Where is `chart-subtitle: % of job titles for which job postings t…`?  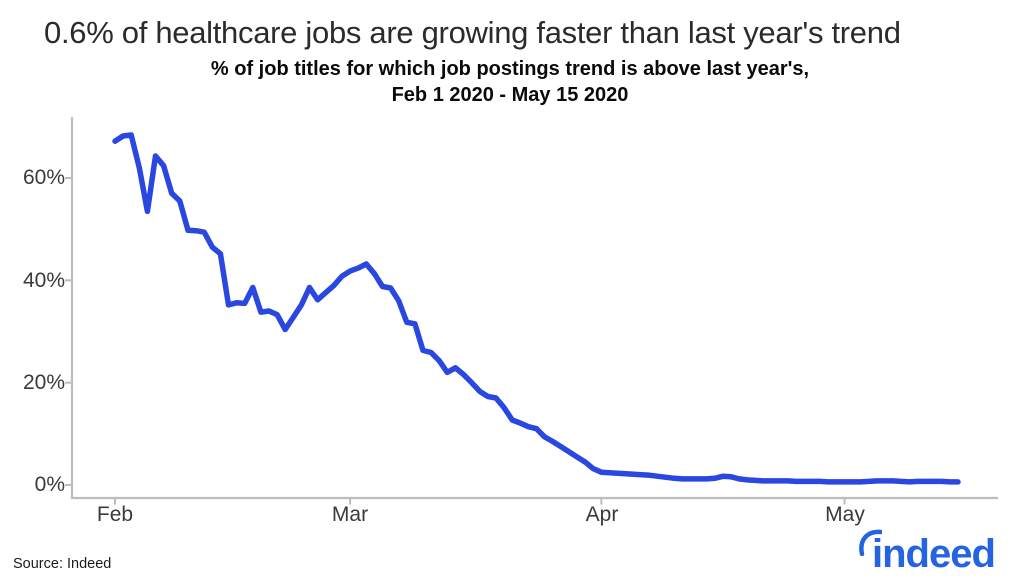
chart-subtitle: % of job titles for which job postings t… is located at coordinates (510, 82).